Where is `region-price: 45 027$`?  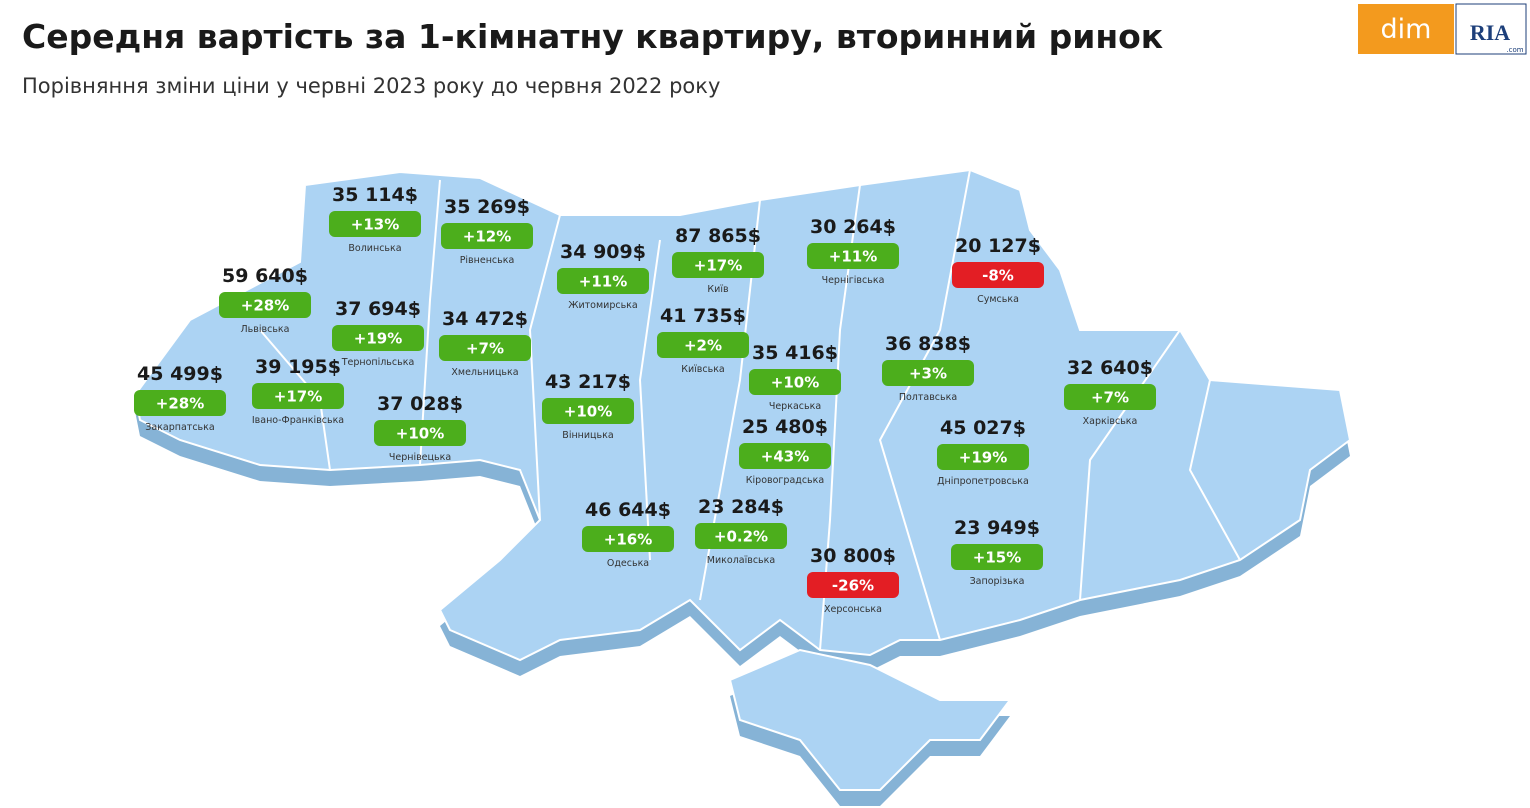
region-price: 45 027$ is located at coordinates (983, 428).